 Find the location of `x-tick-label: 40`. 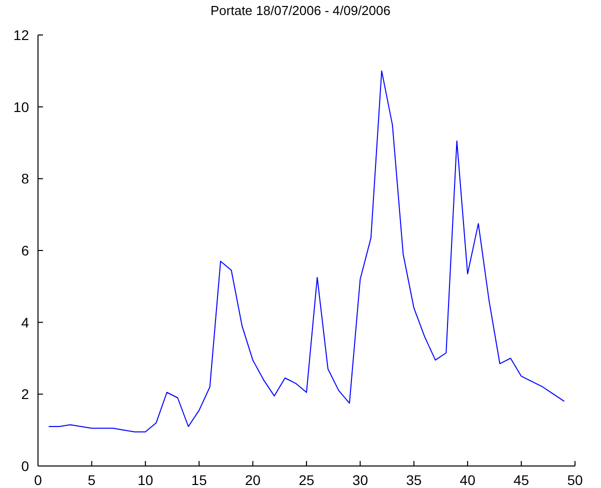

x-tick-label: 40 is located at coordinates (468, 480).